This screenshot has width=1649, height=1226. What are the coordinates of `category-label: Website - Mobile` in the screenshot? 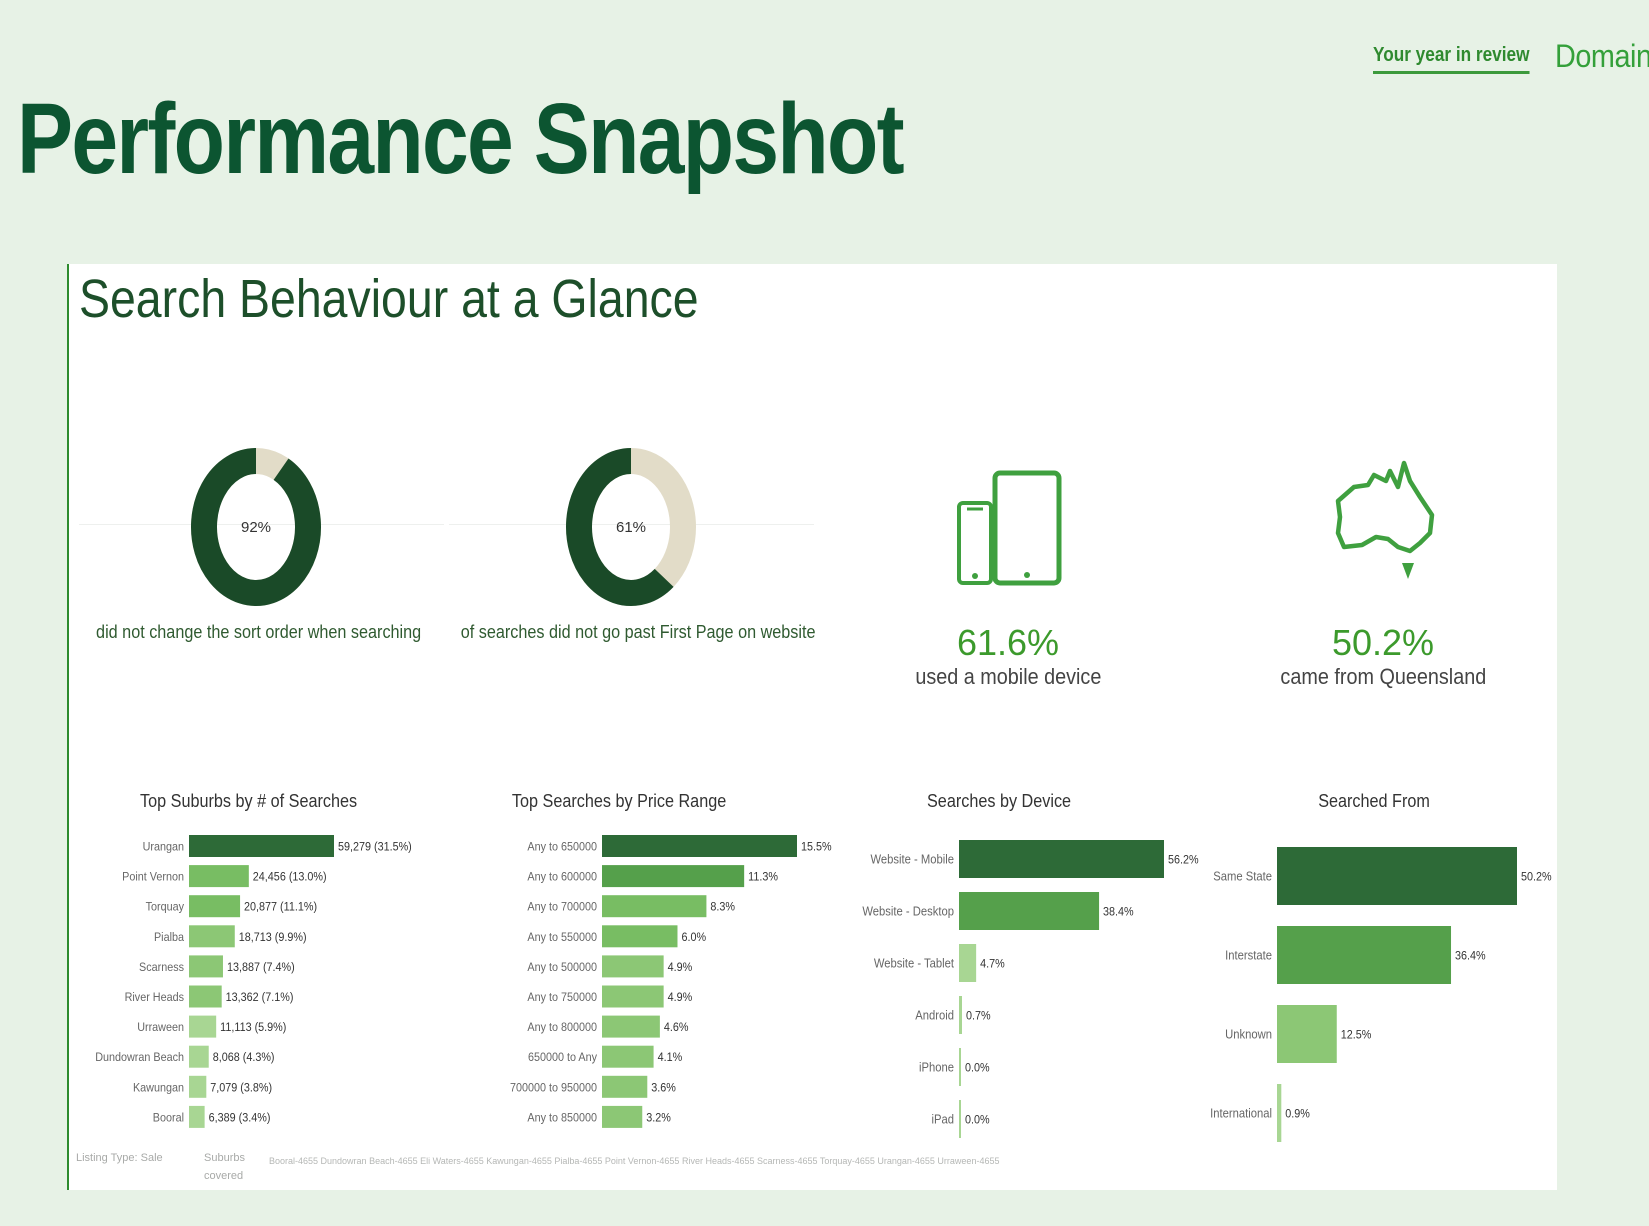 It's located at (913, 859).